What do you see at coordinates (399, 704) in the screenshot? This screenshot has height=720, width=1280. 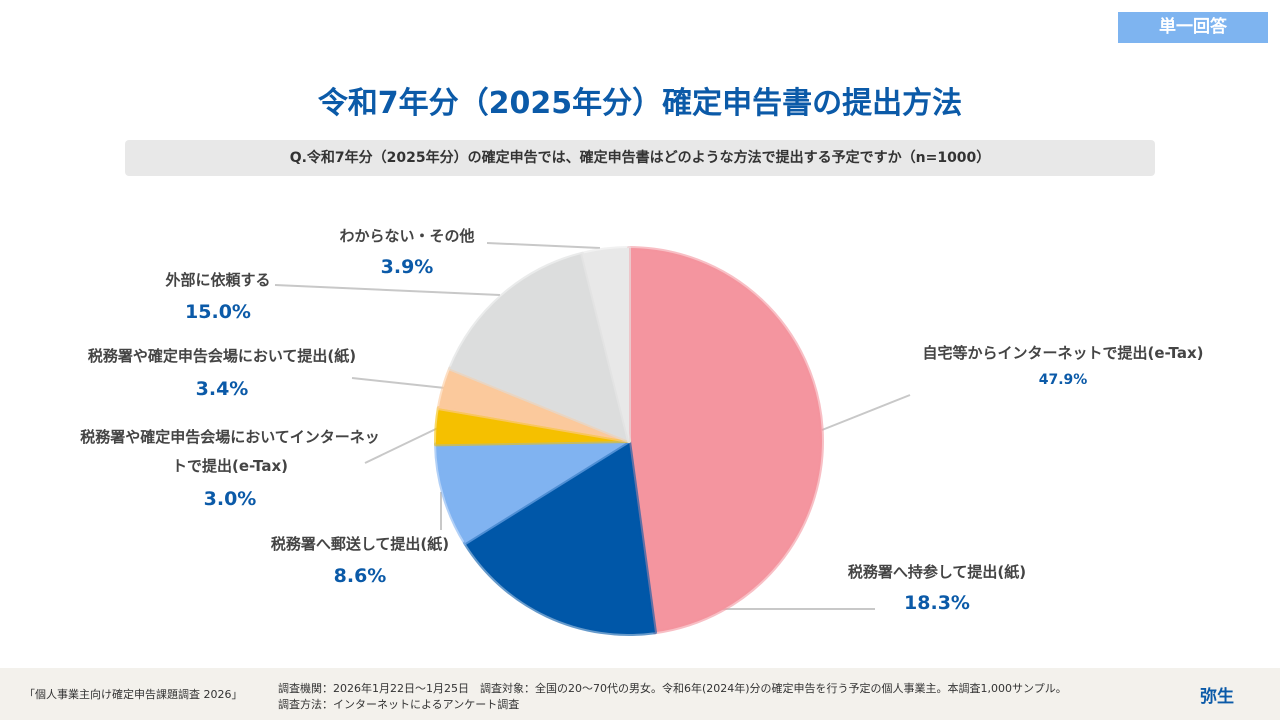 I see `footer-line: 調査方法：インターネットによるアンケート調査` at bounding box center [399, 704].